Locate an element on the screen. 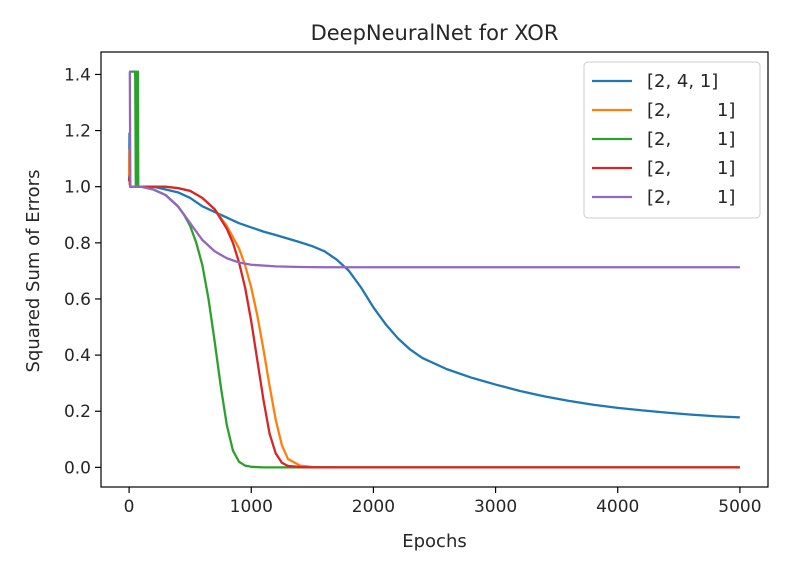 The image size is (810, 577). y-tick-label: 0.6 is located at coordinates (77, 300).